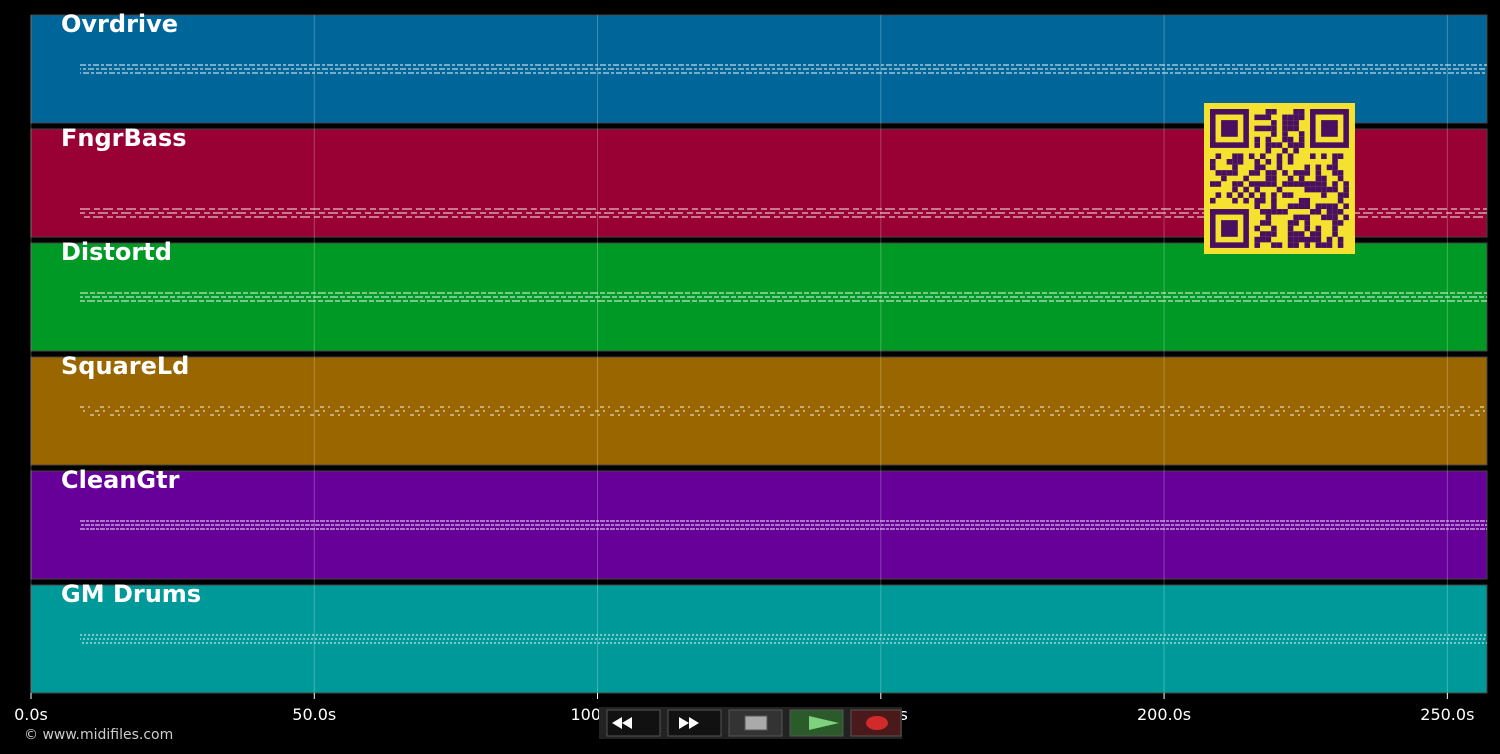 This screenshot has width=1500, height=754. Describe the element at coordinates (131, 594) in the screenshot. I see `track-name: GM Drums` at that location.